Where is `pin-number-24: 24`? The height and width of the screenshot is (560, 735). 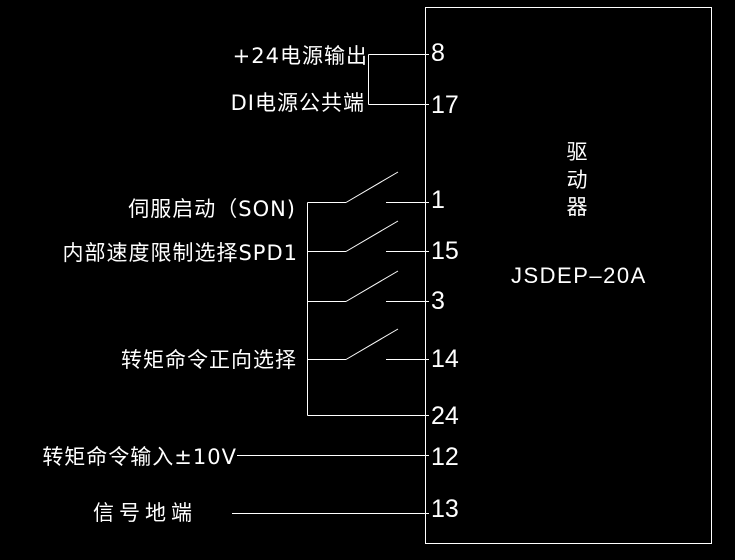 pin-number-24: 24 is located at coordinates (445, 416).